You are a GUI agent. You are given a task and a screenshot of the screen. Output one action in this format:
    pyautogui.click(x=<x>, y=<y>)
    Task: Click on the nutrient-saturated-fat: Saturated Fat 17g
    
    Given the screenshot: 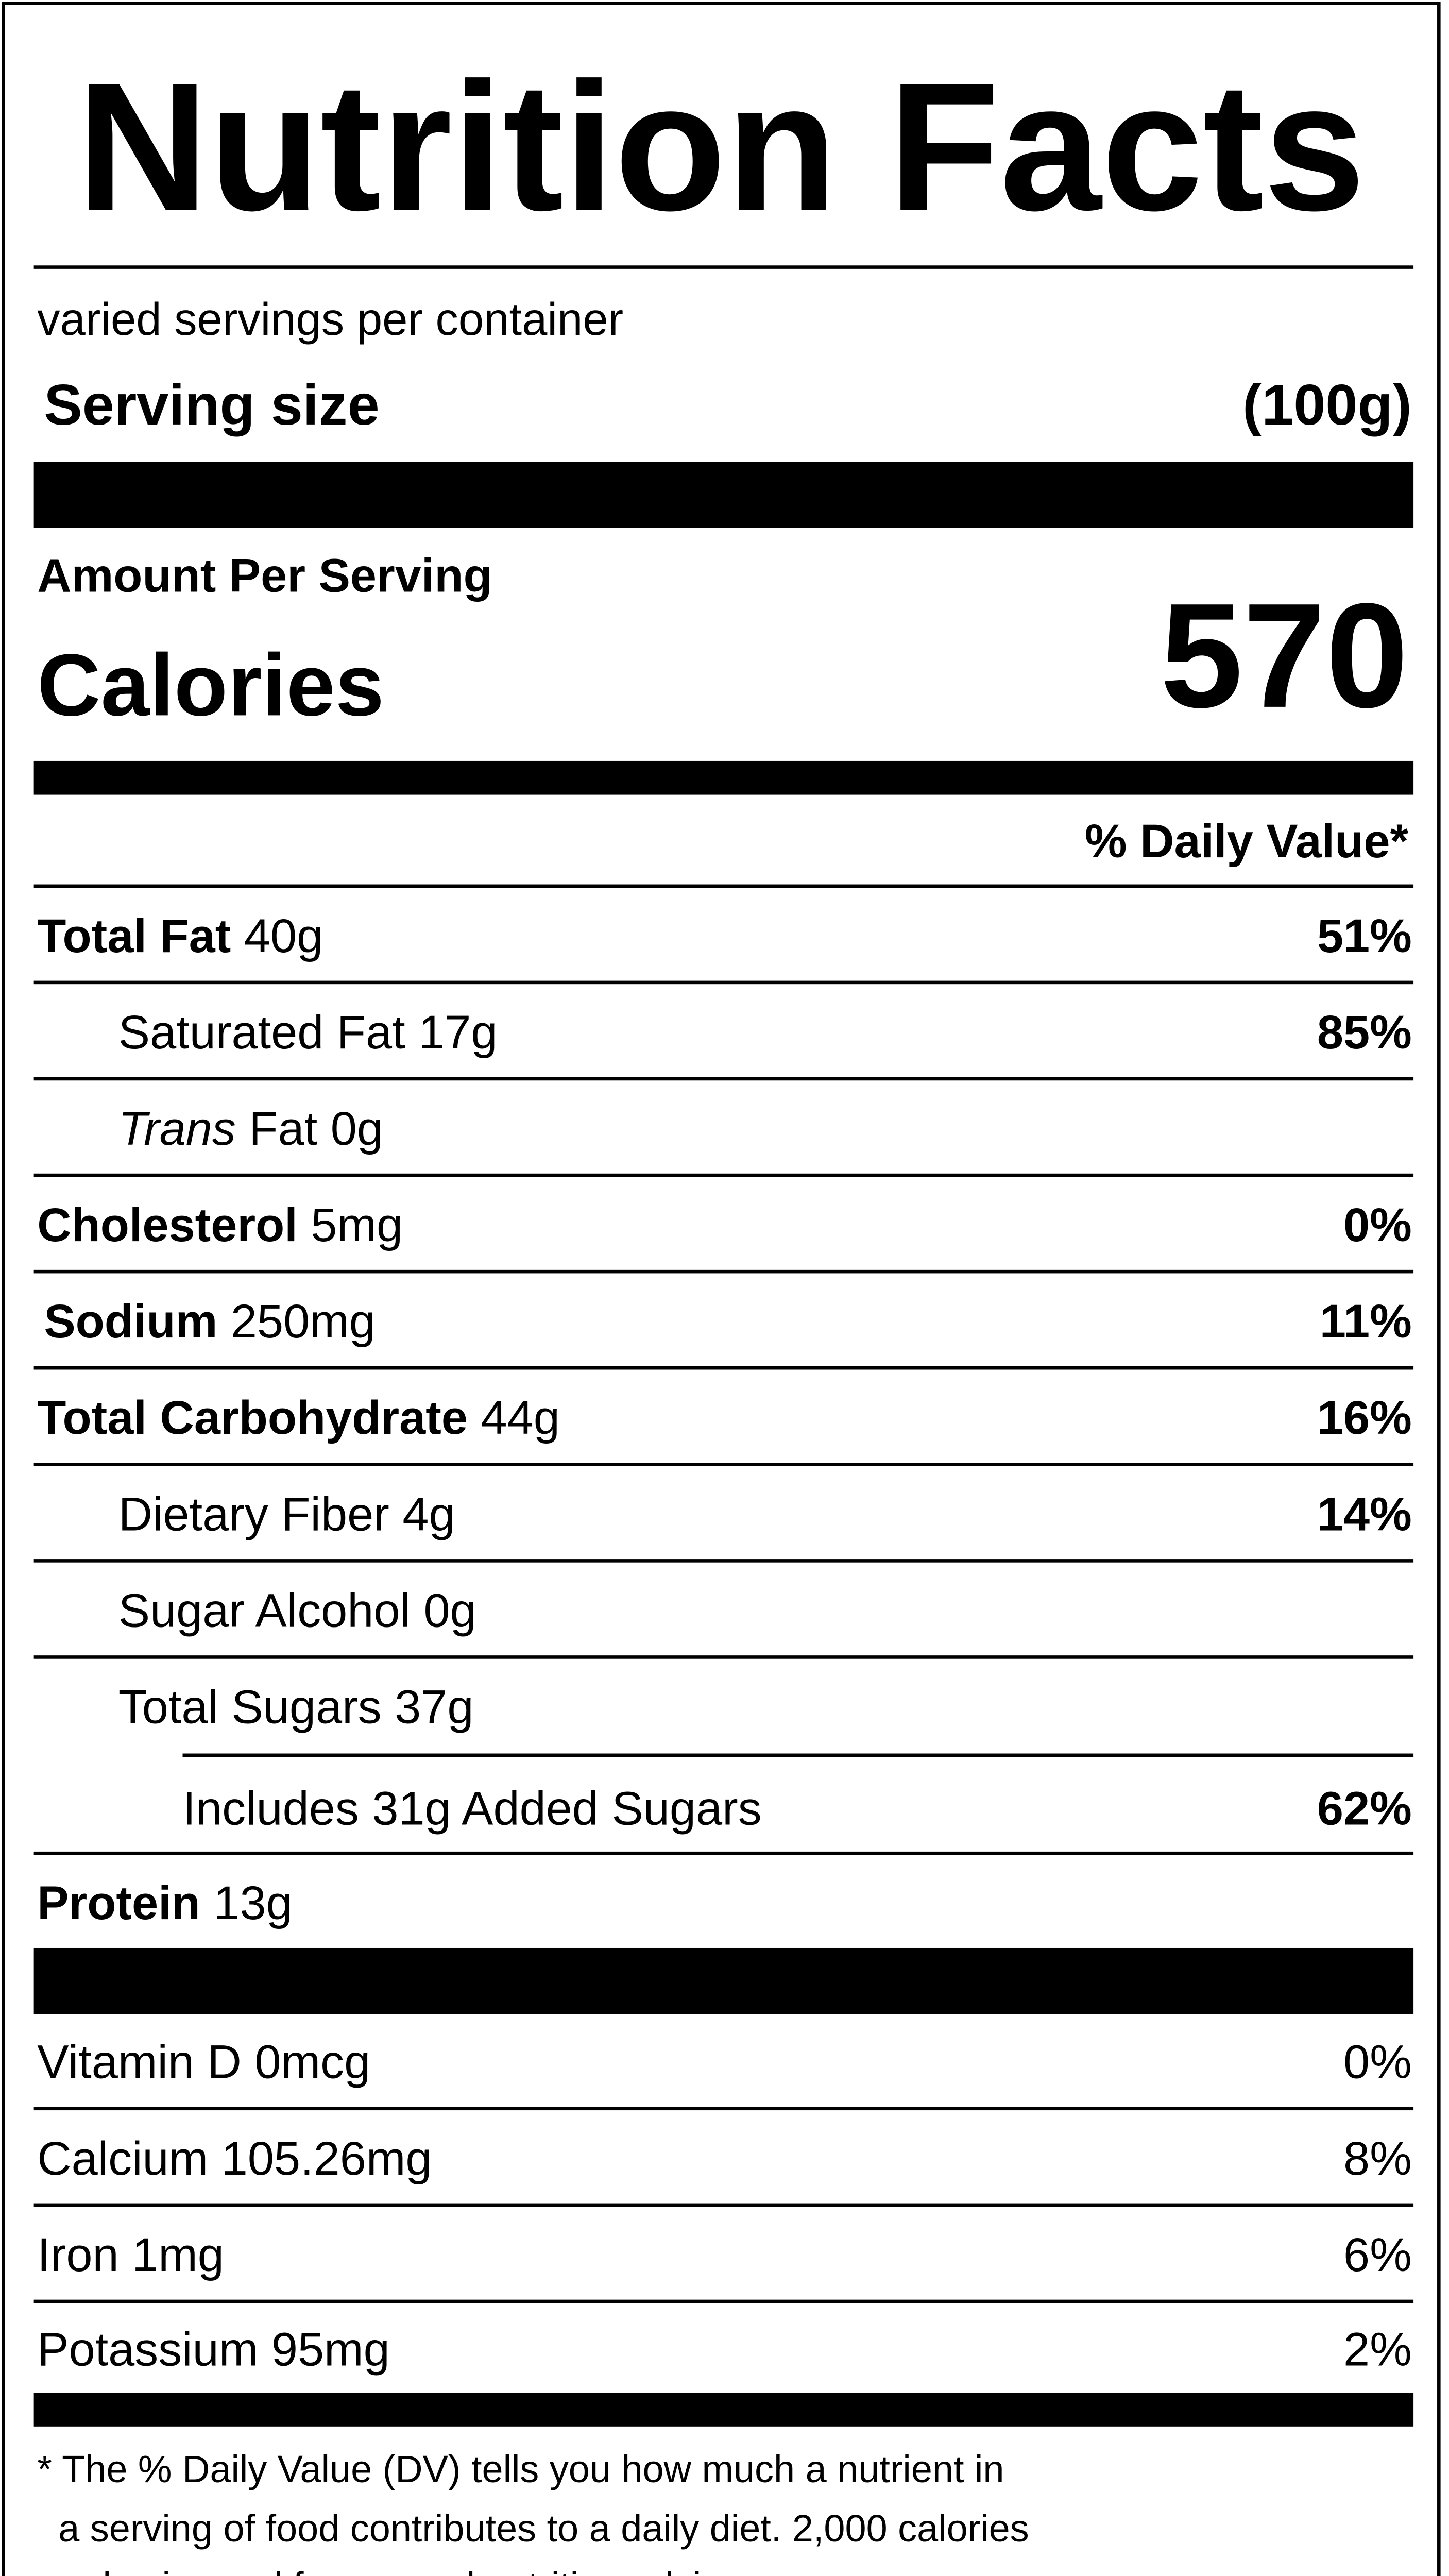 What is the action you would take?
    pyautogui.click(x=308, y=1033)
    